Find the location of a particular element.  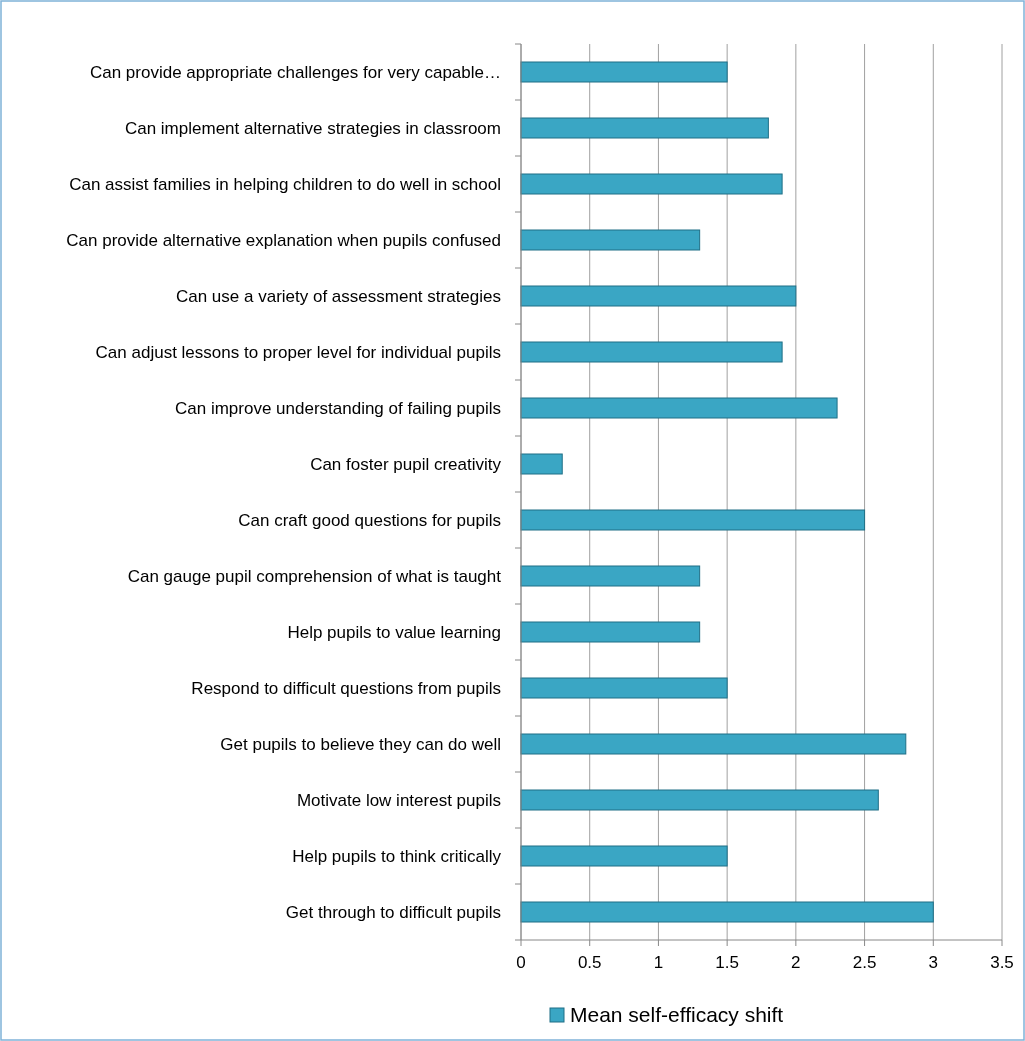

x-tick-label: 3 is located at coordinates (933, 962).